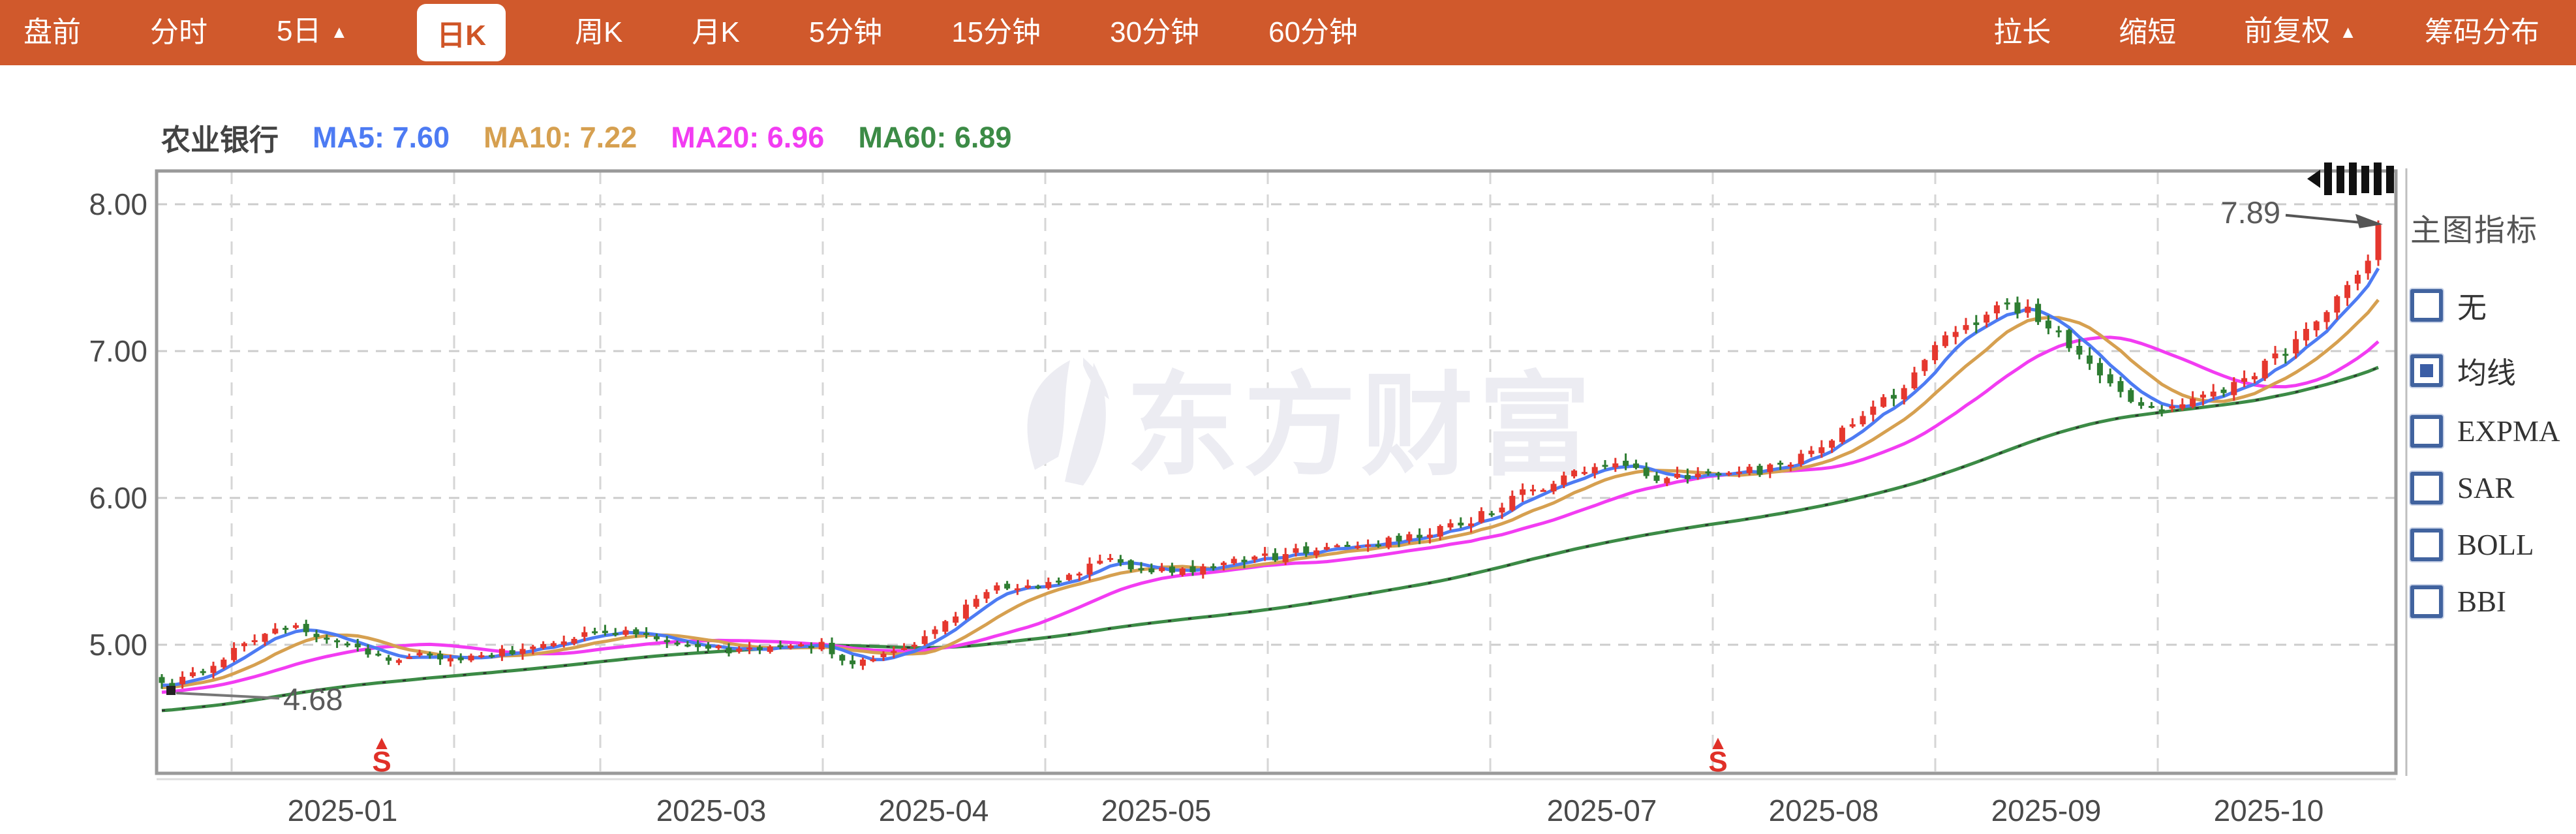 This screenshot has height=834, width=2576. Describe the element at coordinates (171, 690) in the screenshot. I see `low-point-marker` at that location.